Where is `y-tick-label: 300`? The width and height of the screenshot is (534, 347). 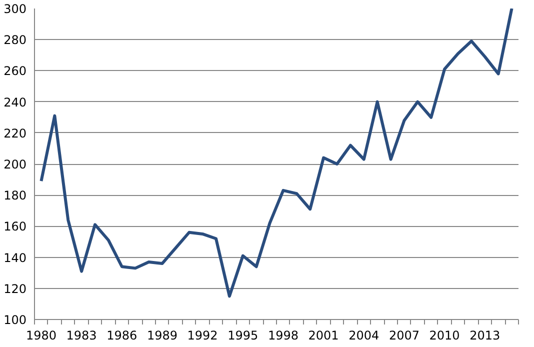
y-tick-label: 300 is located at coordinates (15, 9).